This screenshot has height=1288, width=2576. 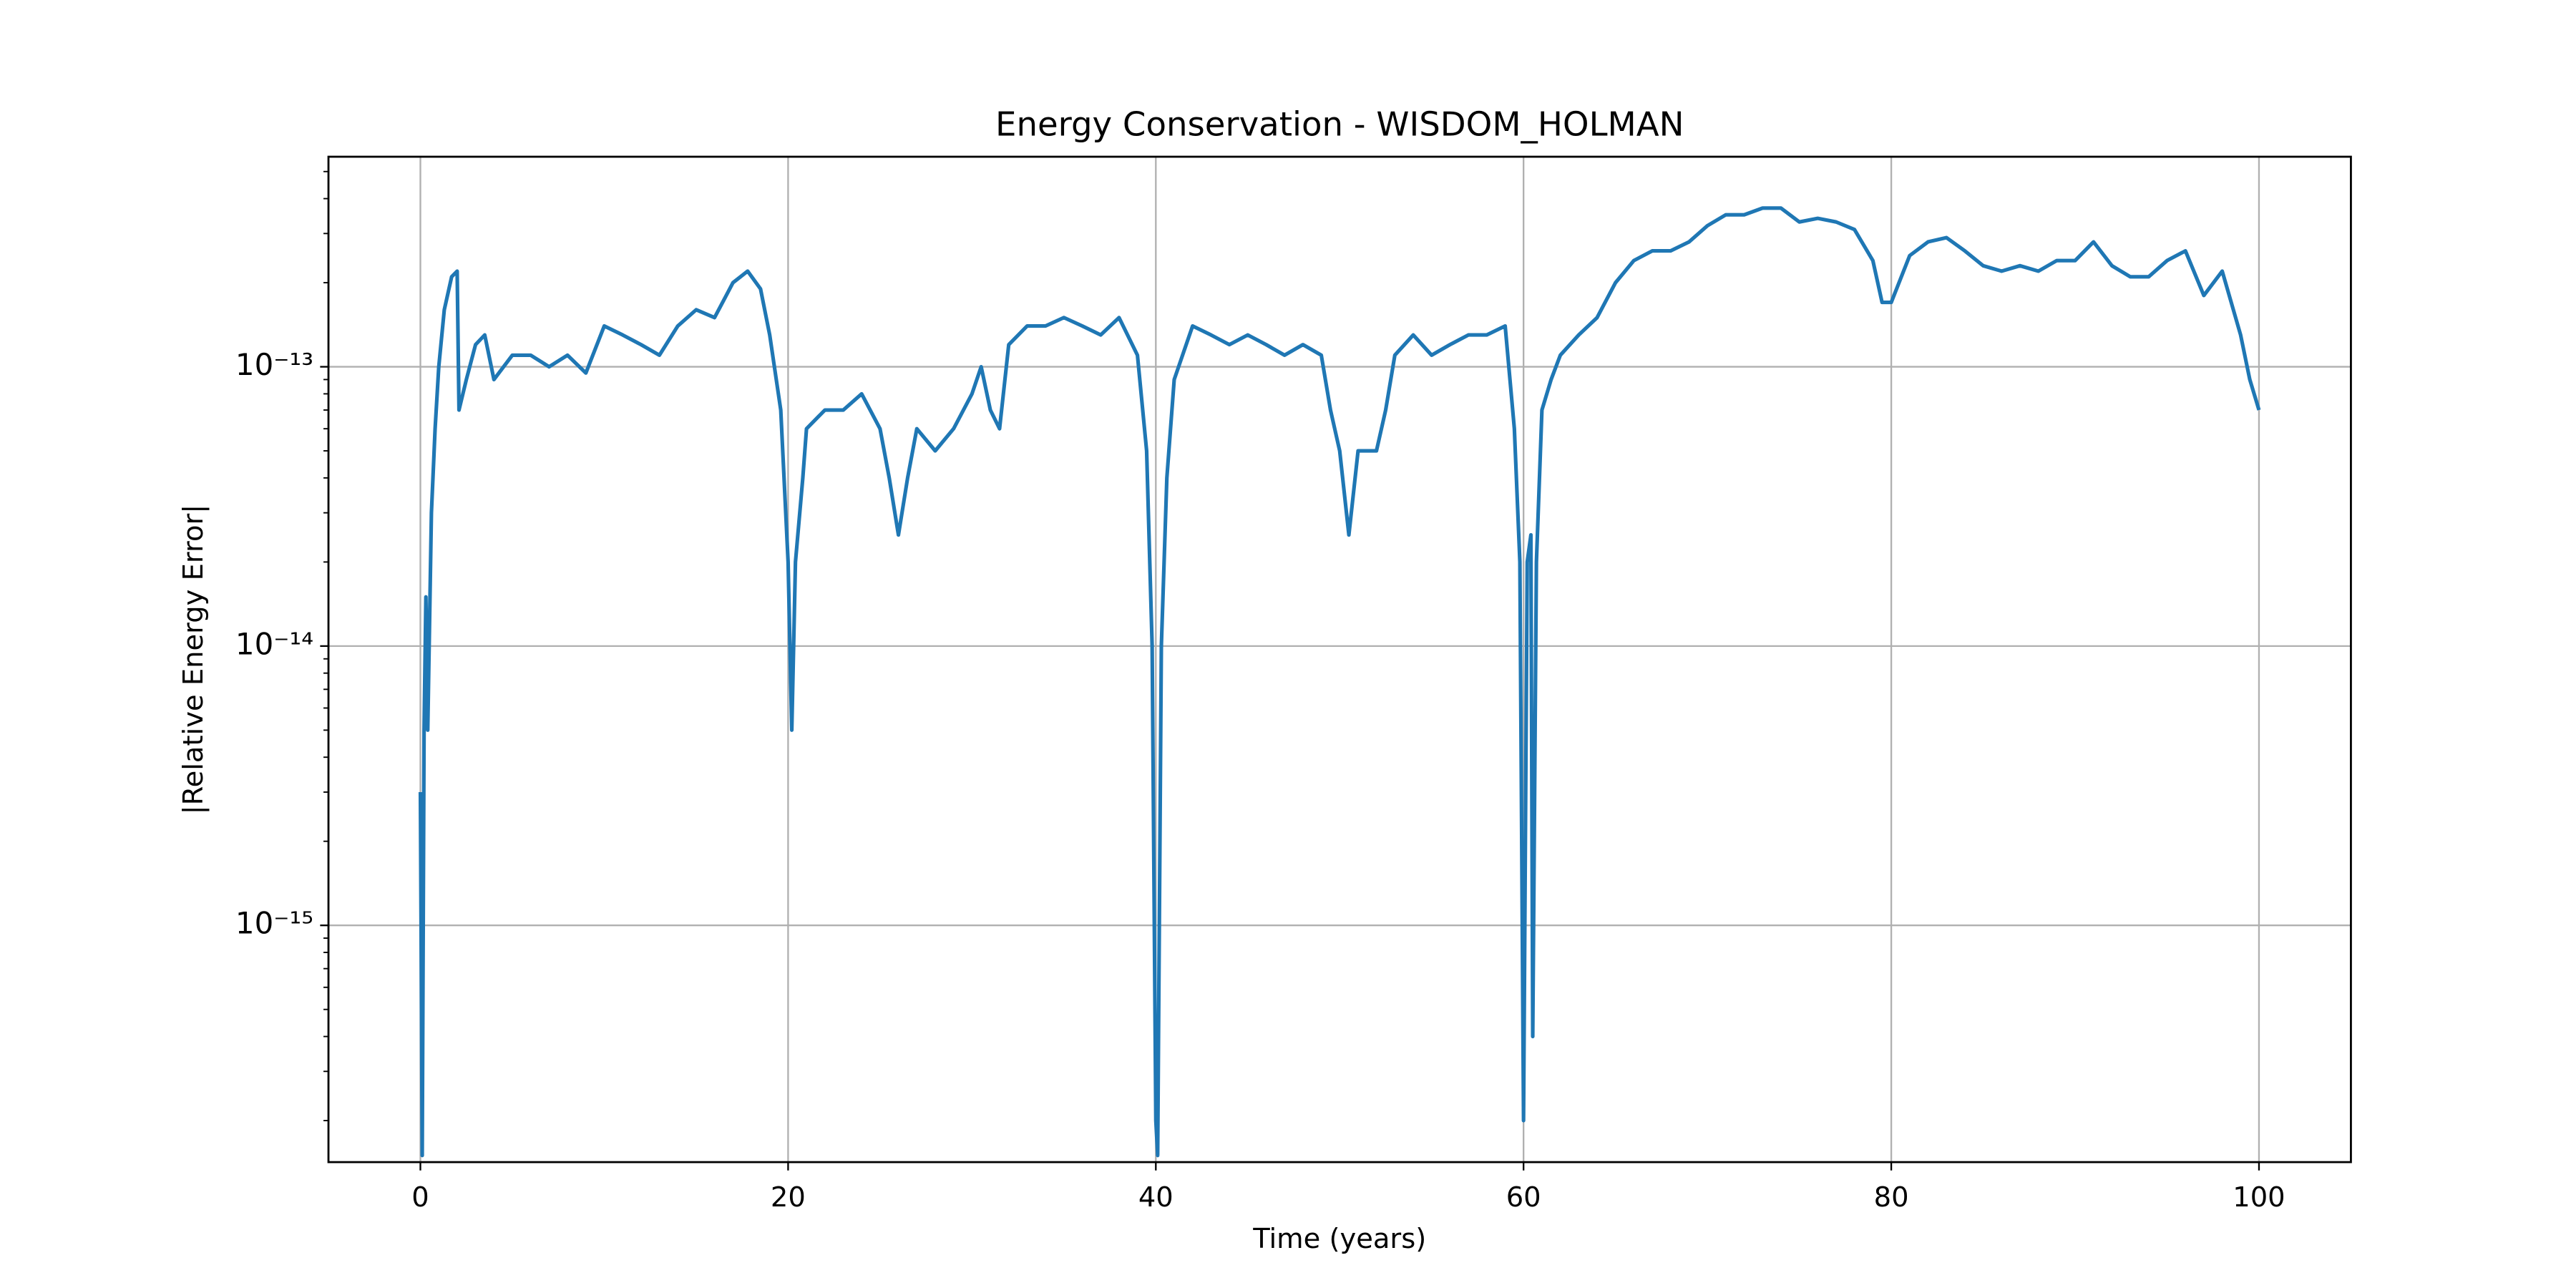 I want to click on x-tick-label: 60, so click(x=1523, y=1197).